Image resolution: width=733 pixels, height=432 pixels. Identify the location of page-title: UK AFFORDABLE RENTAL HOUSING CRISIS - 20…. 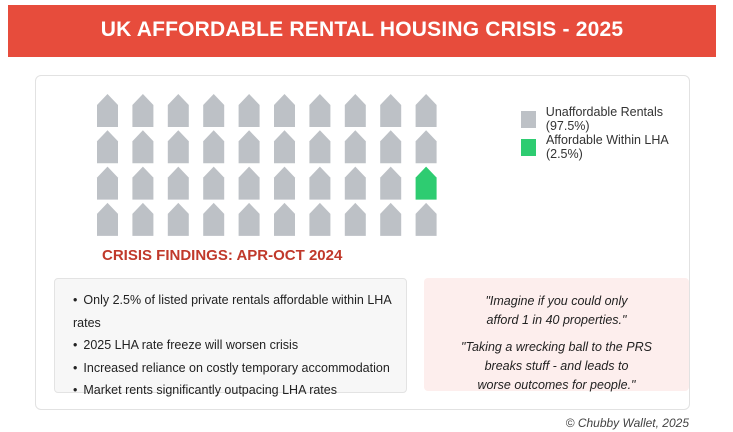
(362, 29).